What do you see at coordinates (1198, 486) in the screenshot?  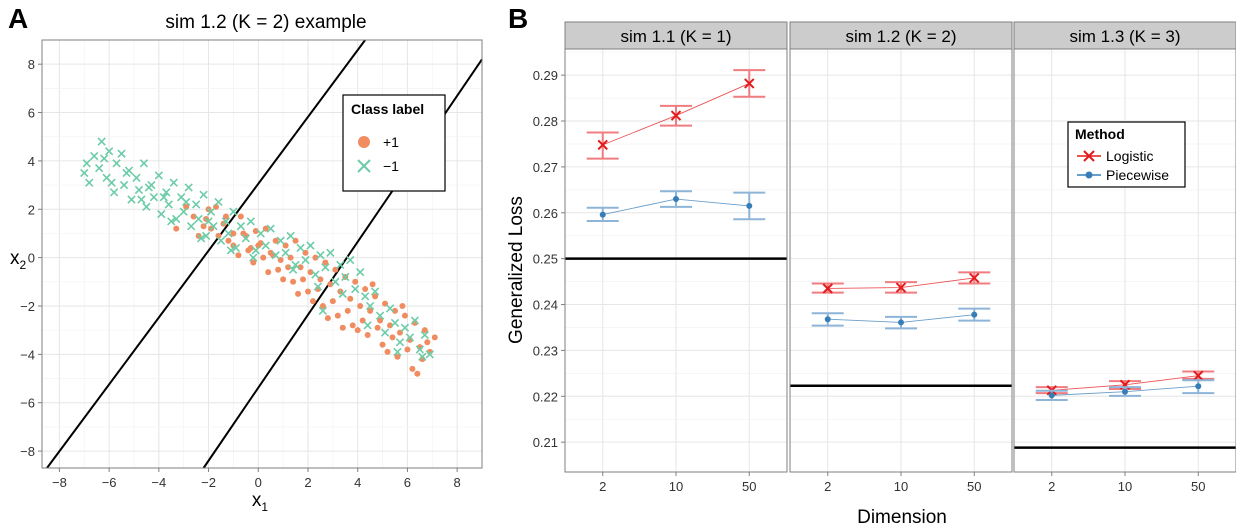 I see `facet-x-tick-label: 50` at bounding box center [1198, 486].